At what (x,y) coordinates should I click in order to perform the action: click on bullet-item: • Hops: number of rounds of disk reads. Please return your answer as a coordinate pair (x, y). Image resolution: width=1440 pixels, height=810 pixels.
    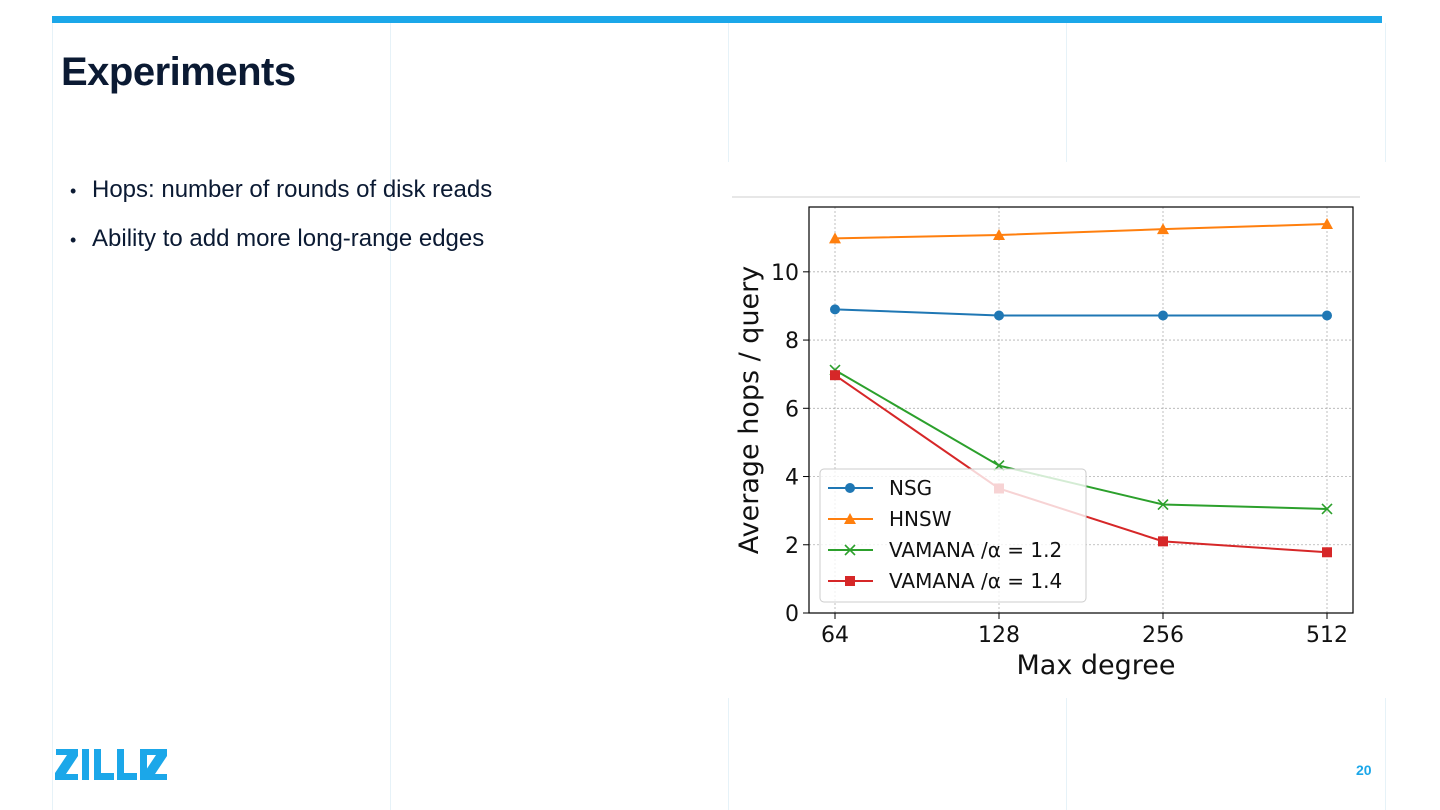
    Looking at the image, I should click on (281, 198).